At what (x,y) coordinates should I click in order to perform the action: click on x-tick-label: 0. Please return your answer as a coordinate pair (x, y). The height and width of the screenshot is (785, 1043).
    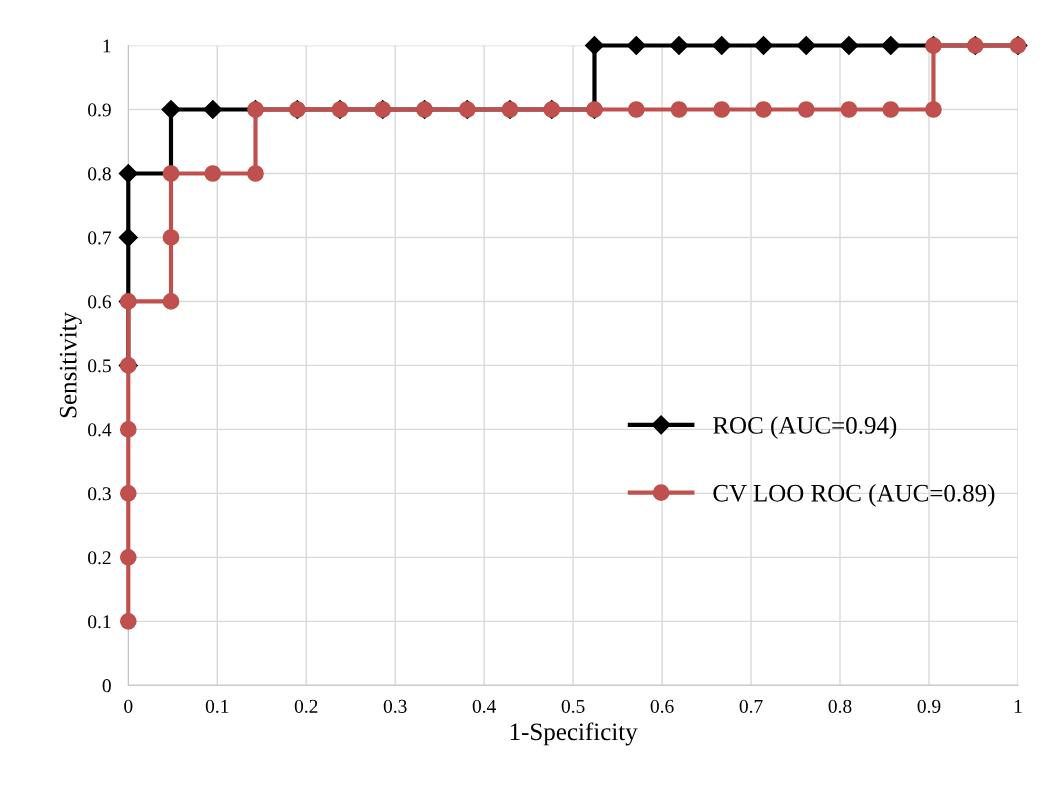
    Looking at the image, I should click on (128, 706).